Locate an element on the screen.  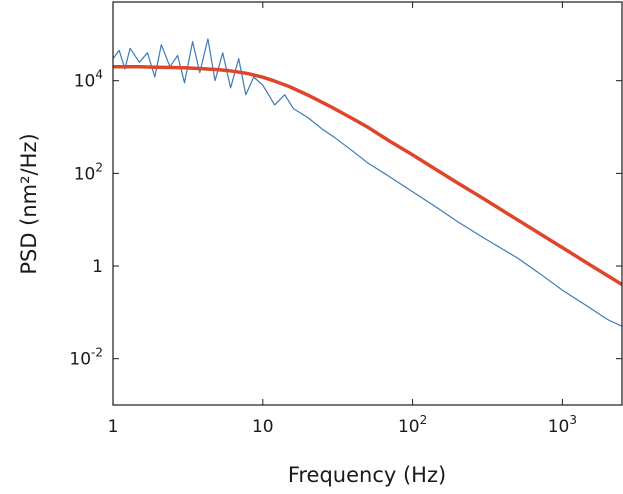
y-tick-label-exponent: 4 is located at coordinates (99, 75).